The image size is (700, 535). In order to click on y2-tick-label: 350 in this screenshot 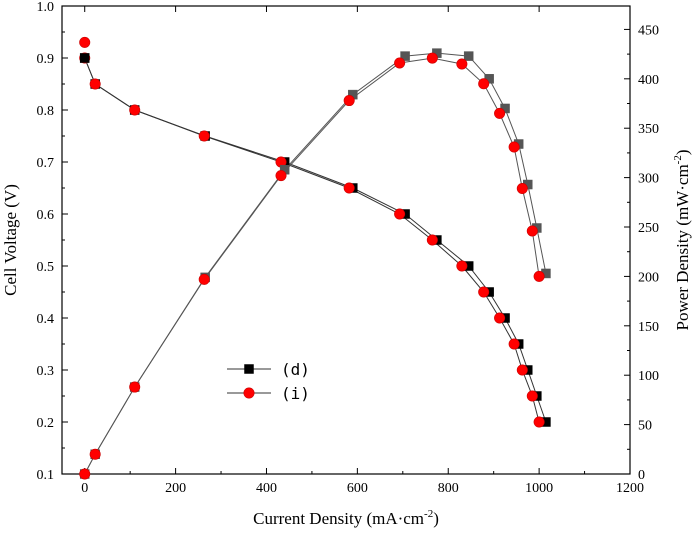, I will do `click(648, 129)`.